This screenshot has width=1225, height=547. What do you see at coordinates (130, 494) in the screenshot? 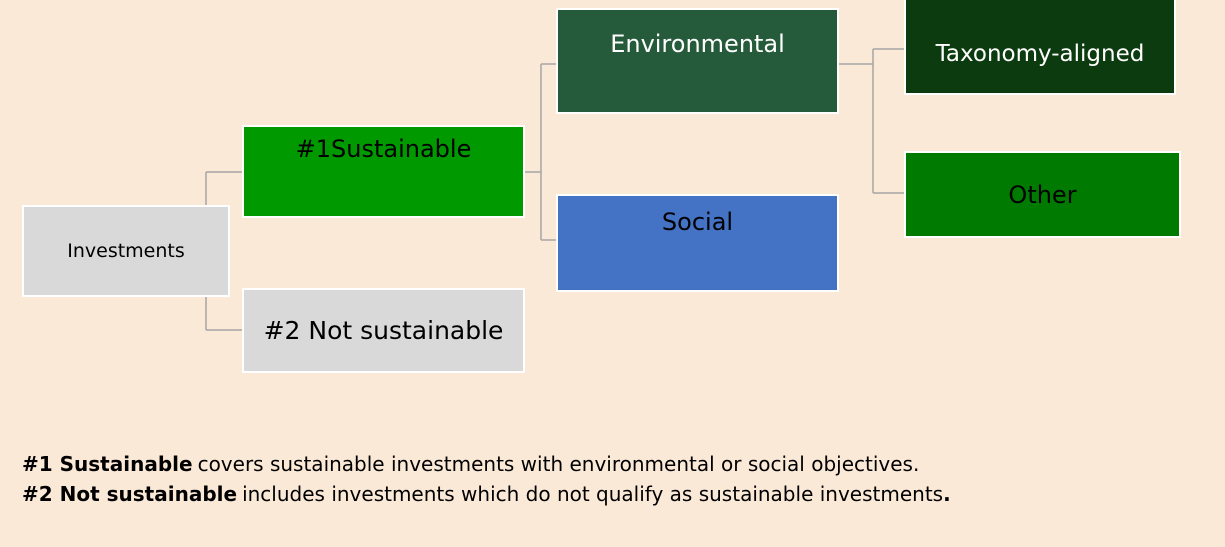
I see `footnote-term: #2 Not sustainable` at bounding box center [130, 494].